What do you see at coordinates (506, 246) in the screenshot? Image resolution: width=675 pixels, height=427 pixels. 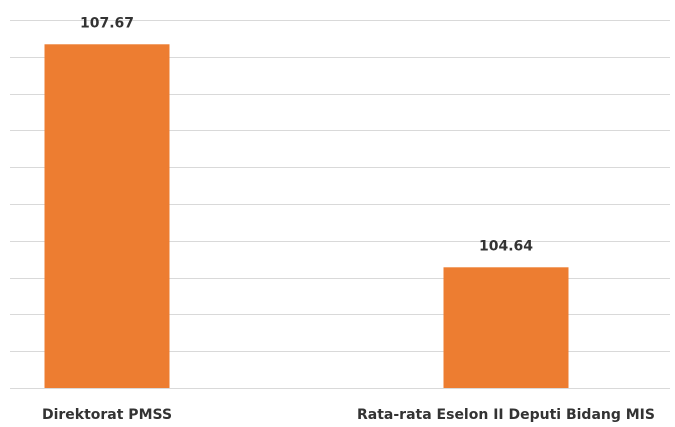 I see `data-label: 104.64` at bounding box center [506, 246].